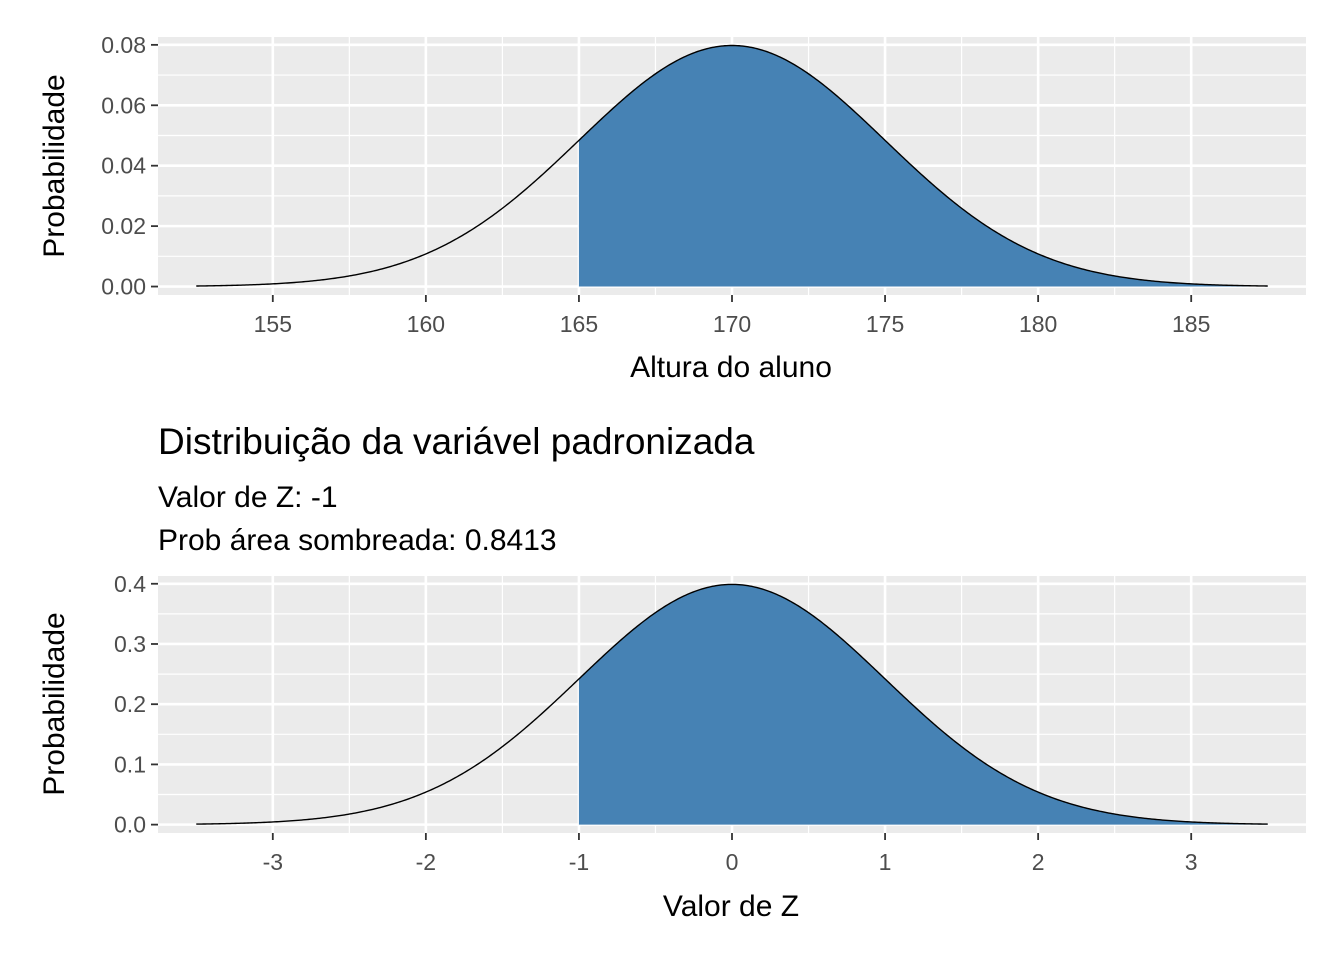 The height and width of the screenshot is (960, 1344). I want to click on x-tick-label: 170, so click(732, 324).